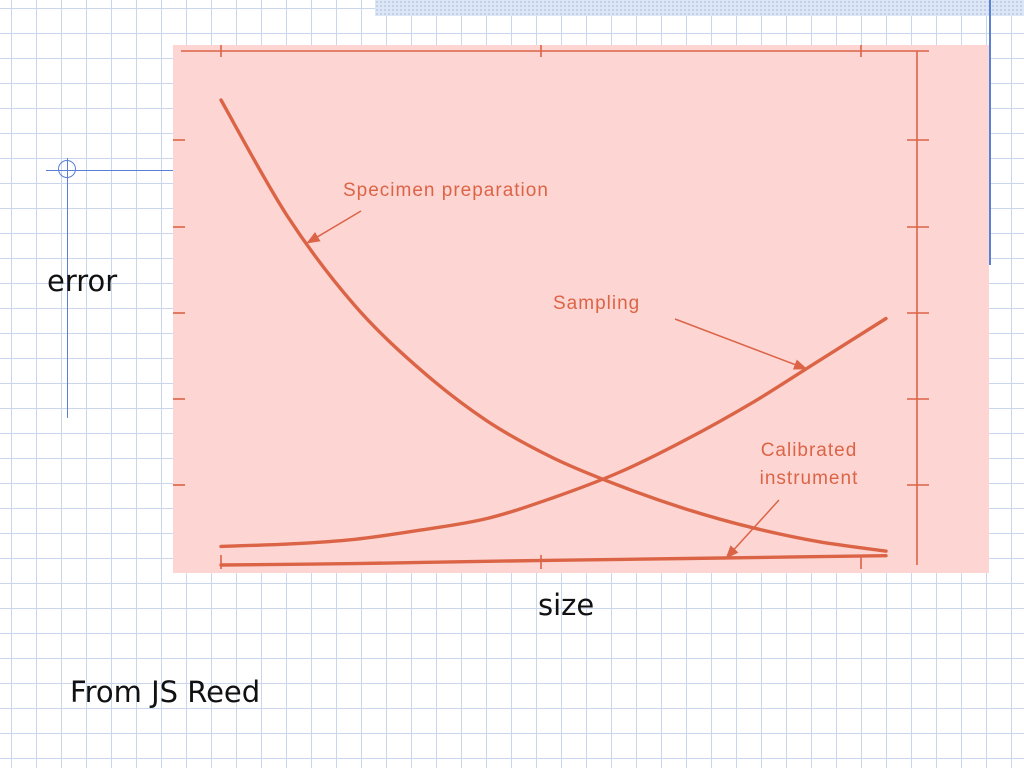 This screenshot has width=1024, height=768. Describe the element at coordinates (809, 450) in the screenshot. I see `annotation-line-calibrated: Calibrated` at that location.